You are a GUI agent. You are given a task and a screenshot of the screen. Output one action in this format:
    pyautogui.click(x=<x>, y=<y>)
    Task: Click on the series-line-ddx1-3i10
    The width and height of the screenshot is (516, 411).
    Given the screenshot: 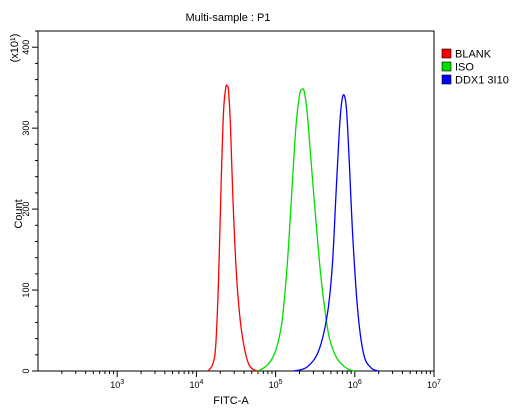 What is the action you would take?
    pyautogui.click(x=336, y=233)
    